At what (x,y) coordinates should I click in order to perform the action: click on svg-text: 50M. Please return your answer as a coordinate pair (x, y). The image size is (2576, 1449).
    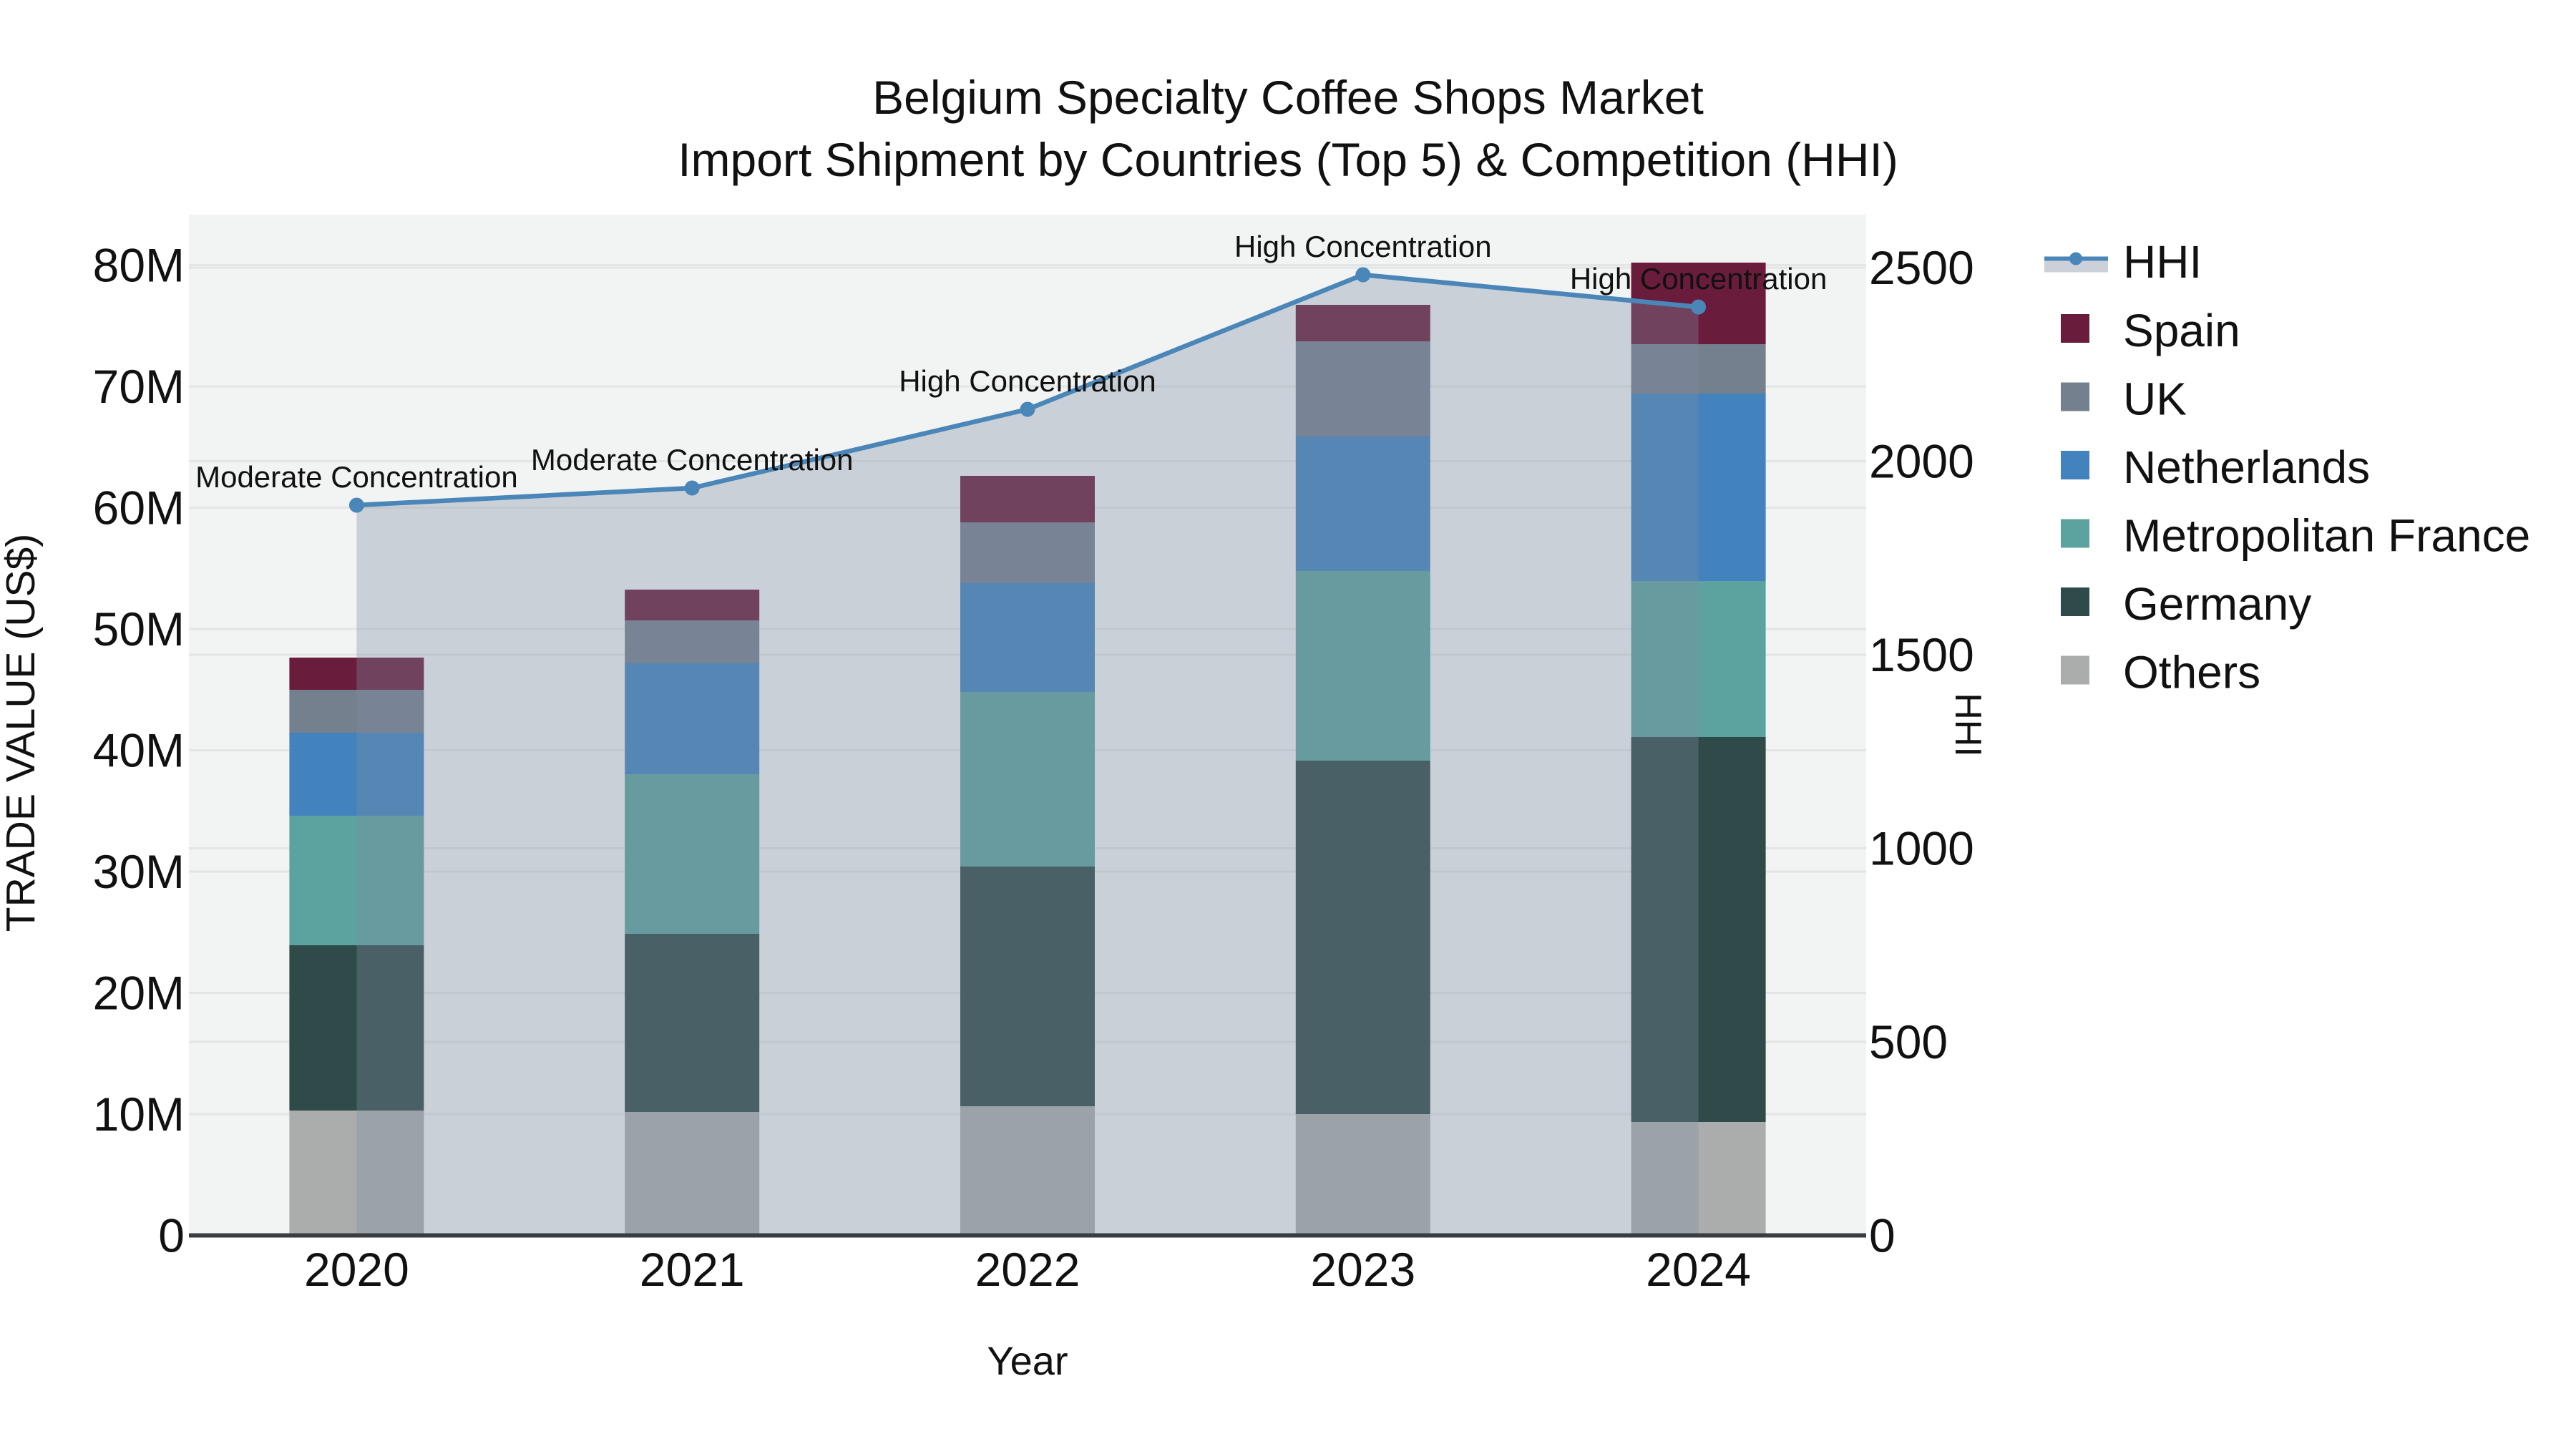
    Looking at the image, I should click on (139, 628).